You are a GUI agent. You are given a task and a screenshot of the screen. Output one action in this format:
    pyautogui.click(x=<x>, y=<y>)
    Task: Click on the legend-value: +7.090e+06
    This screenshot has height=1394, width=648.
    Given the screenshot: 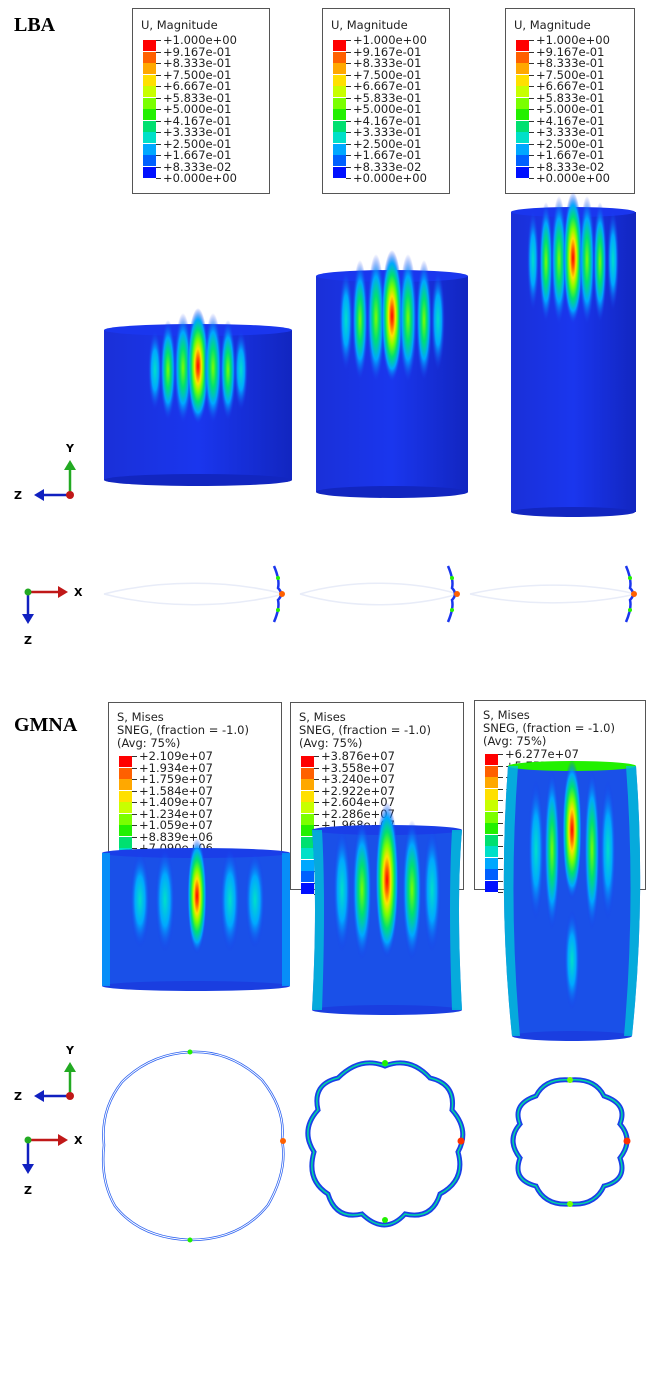 What is the action you would take?
    pyautogui.click(x=176, y=848)
    